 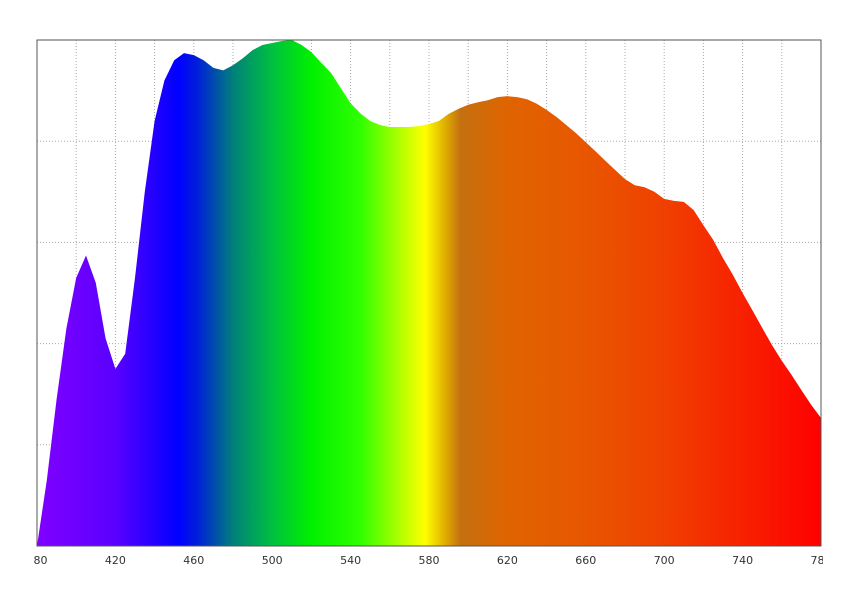 I want to click on x-tick-label: 380, so click(x=37, y=560).